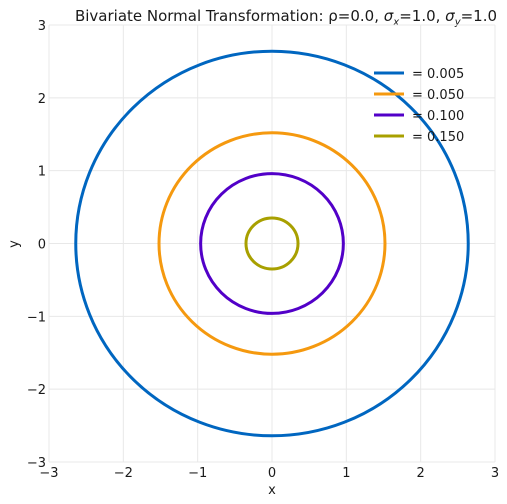 The height and width of the screenshot is (504, 507). Describe the element at coordinates (272, 473) in the screenshot. I see `x-tick-label: 0` at that location.